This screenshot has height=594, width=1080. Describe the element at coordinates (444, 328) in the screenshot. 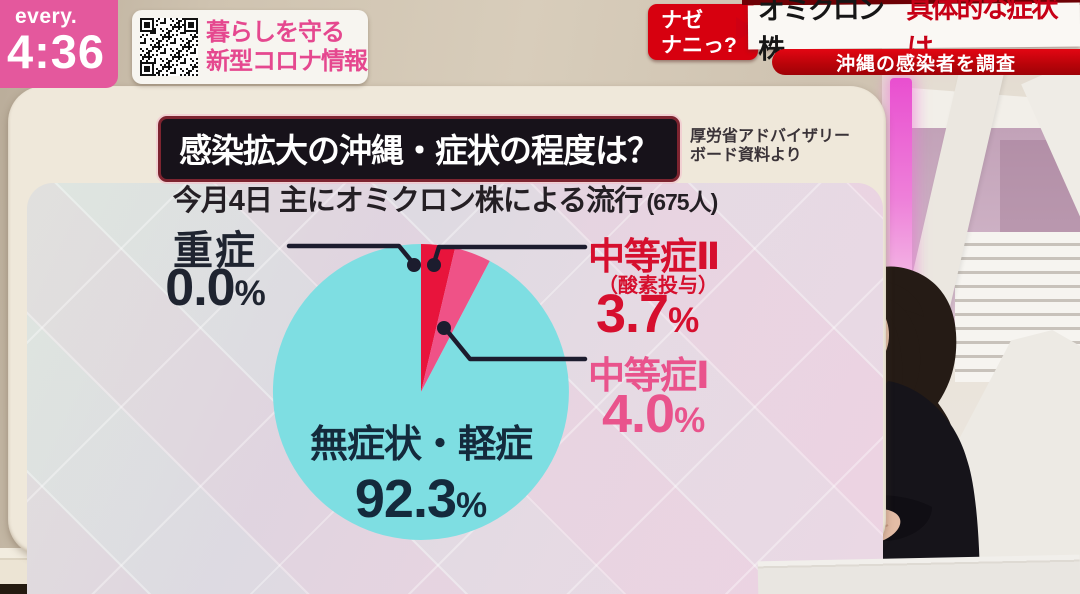

I see `callout-dot-moderate1` at that location.